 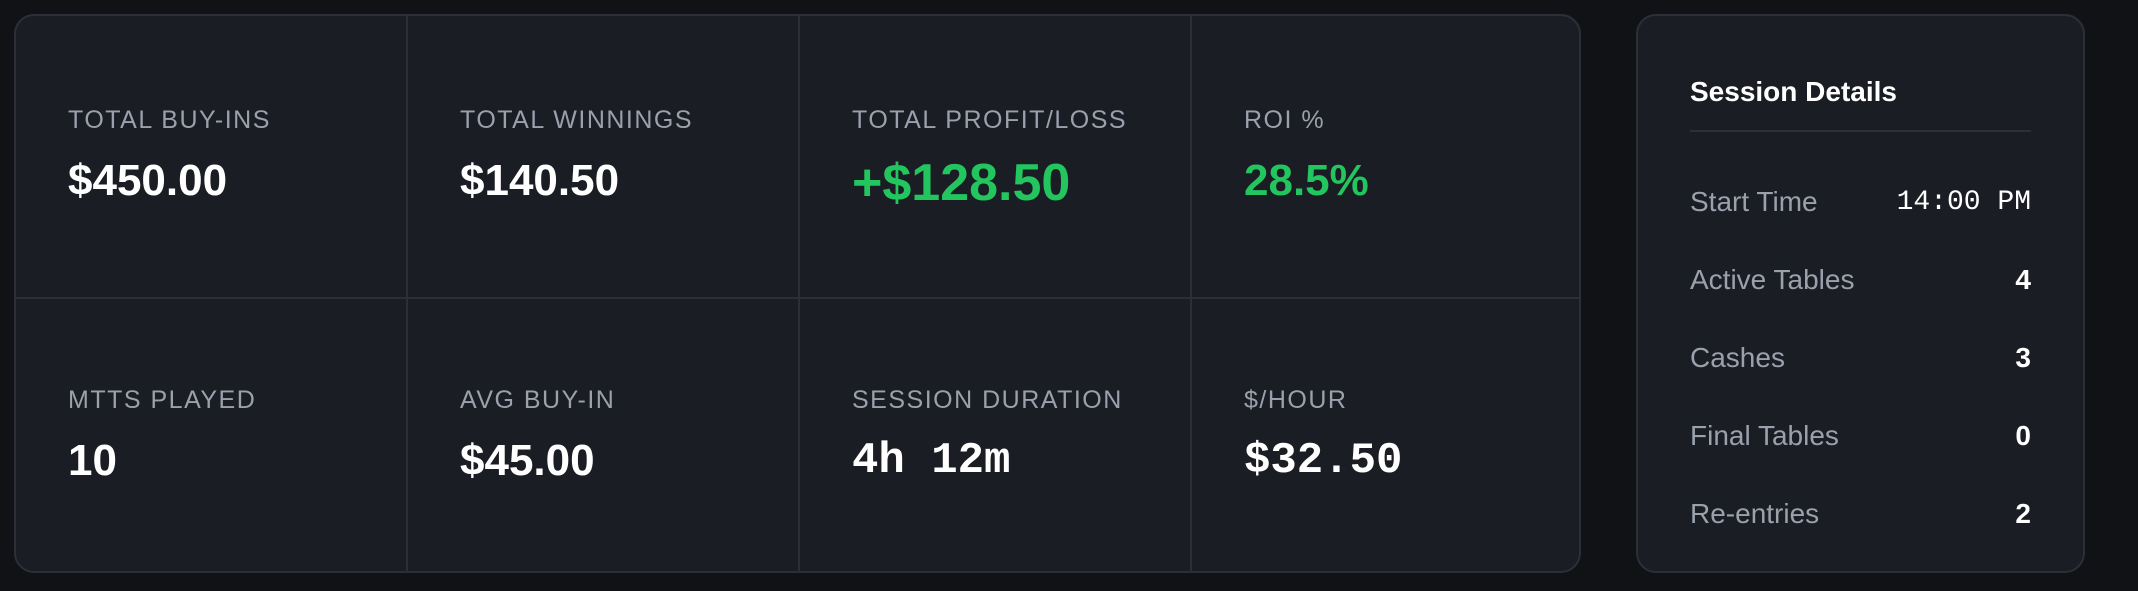 I want to click on stat-label: $/HOUR, so click(x=1296, y=400).